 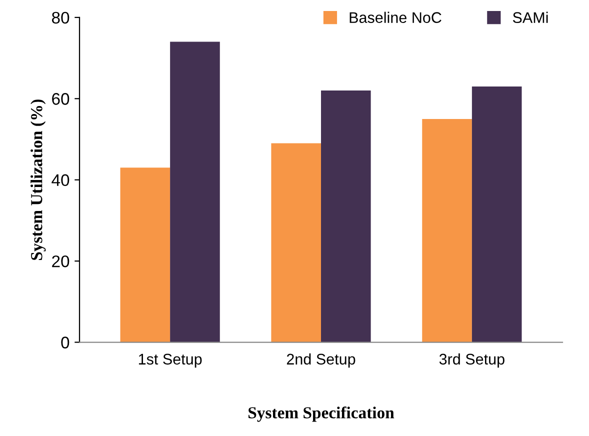 I want to click on y-tick-label: 40, so click(x=61, y=180).